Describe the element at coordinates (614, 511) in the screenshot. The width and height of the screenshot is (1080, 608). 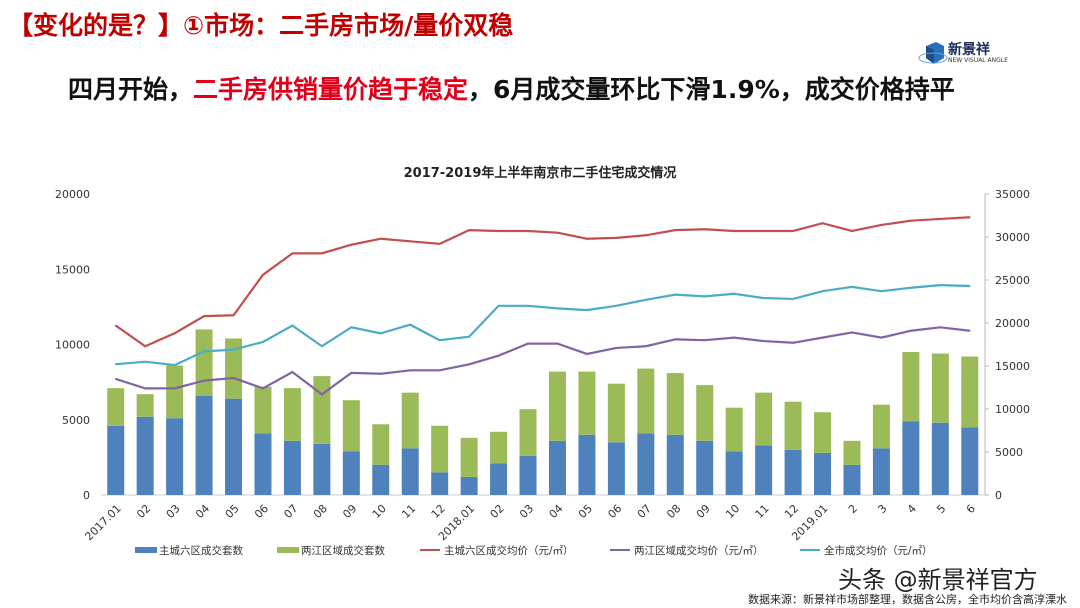
I see `x-tick-label: 06` at that location.